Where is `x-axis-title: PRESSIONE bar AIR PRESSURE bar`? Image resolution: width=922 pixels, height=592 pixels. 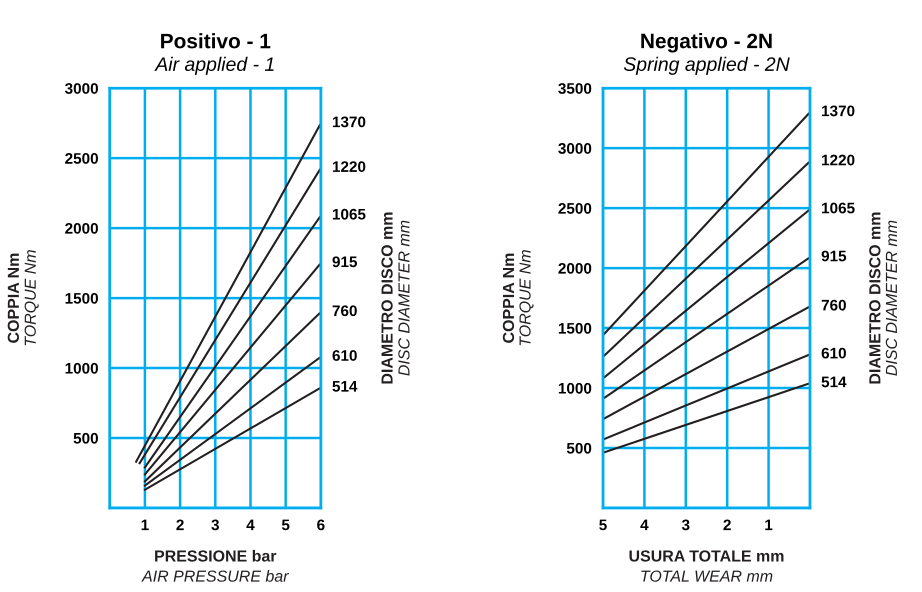 x-axis-title: PRESSIONE bar AIR PRESSURE bar is located at coordinates (215, 566).